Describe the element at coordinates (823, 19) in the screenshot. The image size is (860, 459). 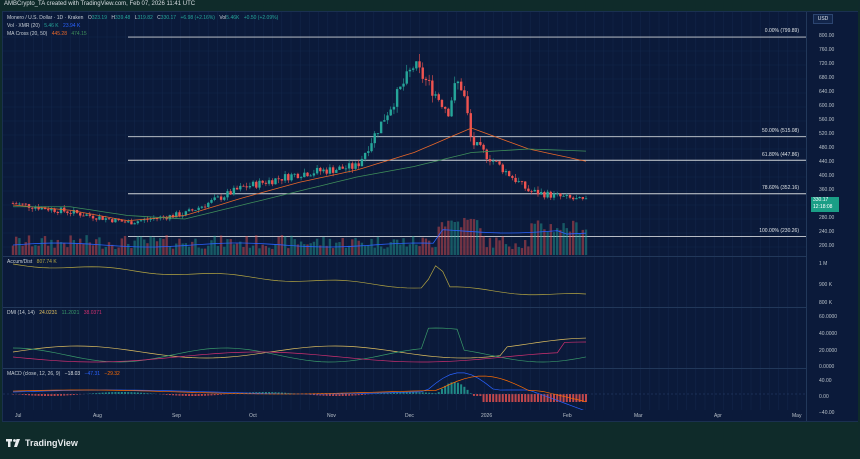
I see `currency-badge: USD` at that location.